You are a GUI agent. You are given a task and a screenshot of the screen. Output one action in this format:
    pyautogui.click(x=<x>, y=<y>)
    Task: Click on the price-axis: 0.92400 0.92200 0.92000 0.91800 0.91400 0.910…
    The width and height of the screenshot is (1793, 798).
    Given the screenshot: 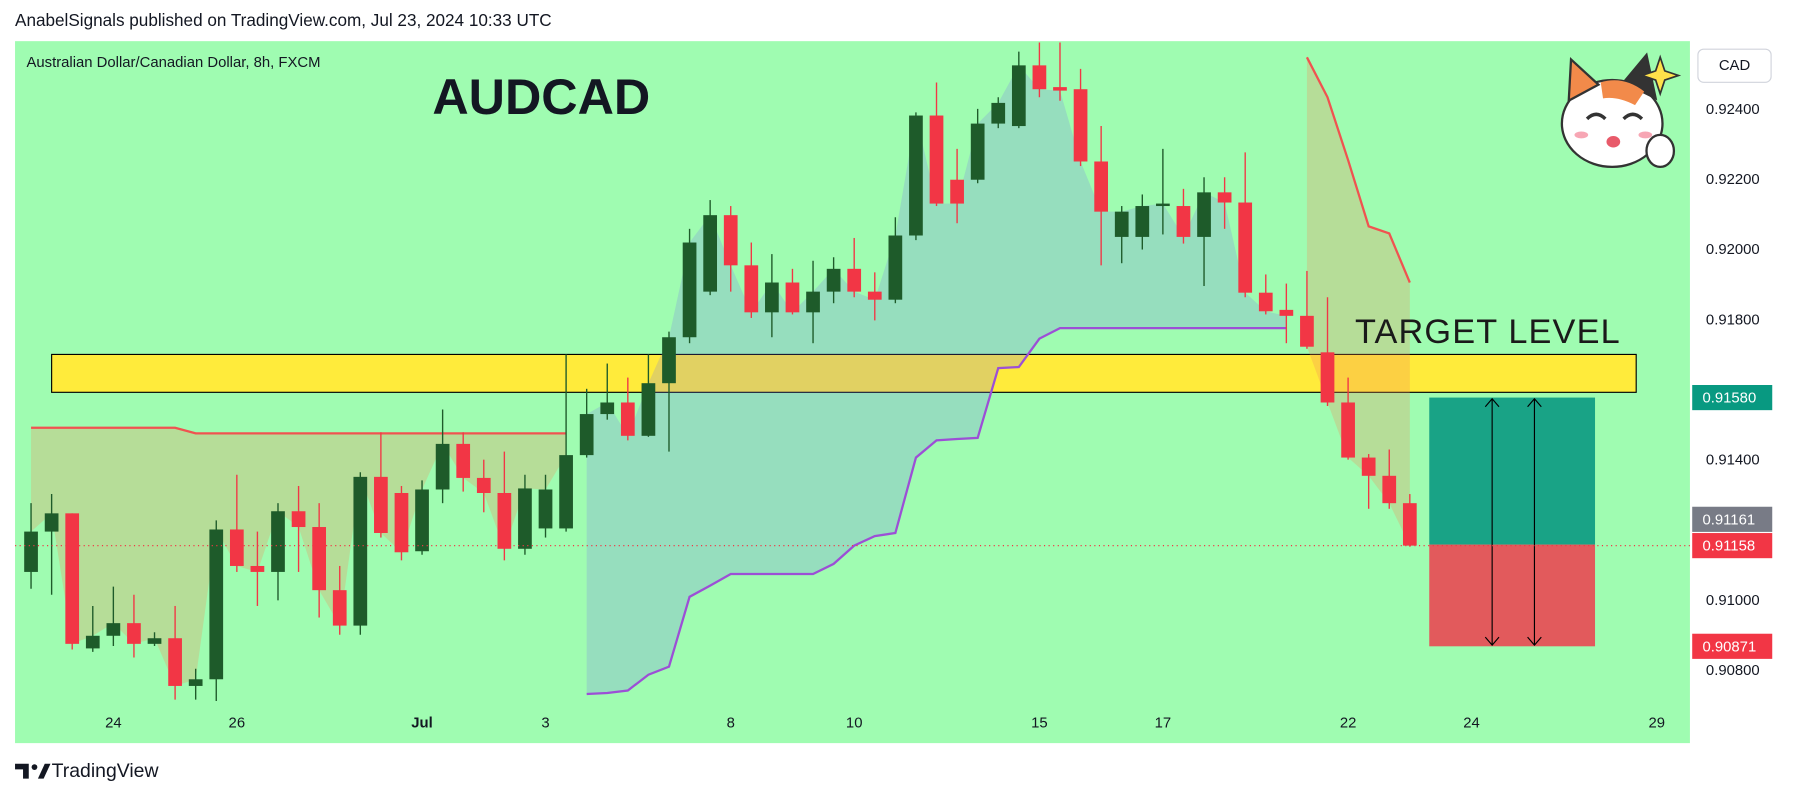 What is the action you would take?
    pyautogui.click(x=1732, y=390)
    